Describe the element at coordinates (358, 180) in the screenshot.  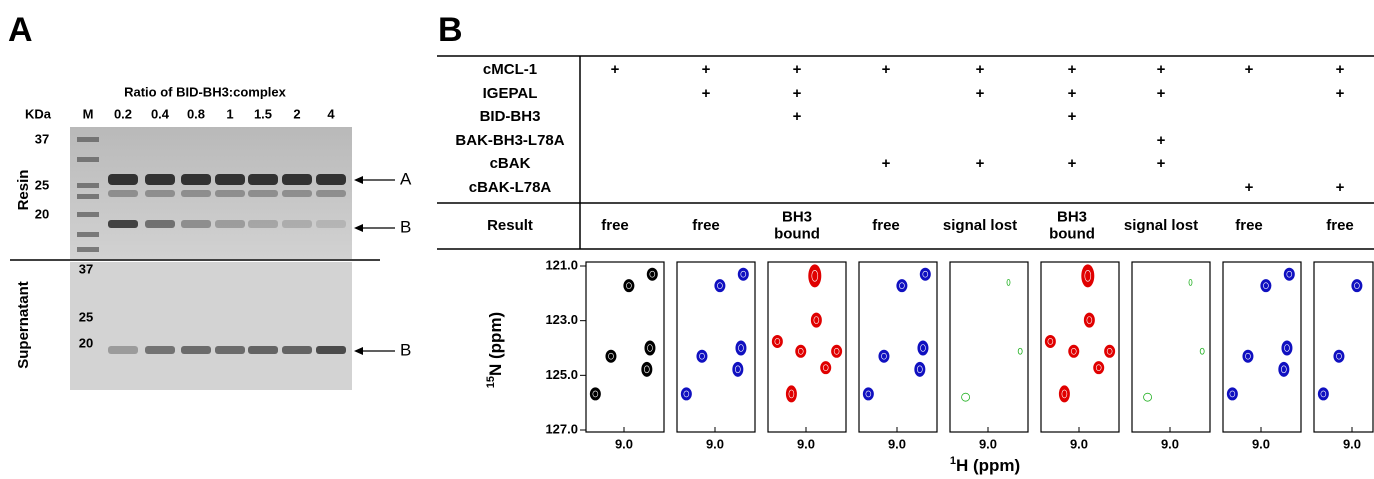
I see `arrow-head` at that location.